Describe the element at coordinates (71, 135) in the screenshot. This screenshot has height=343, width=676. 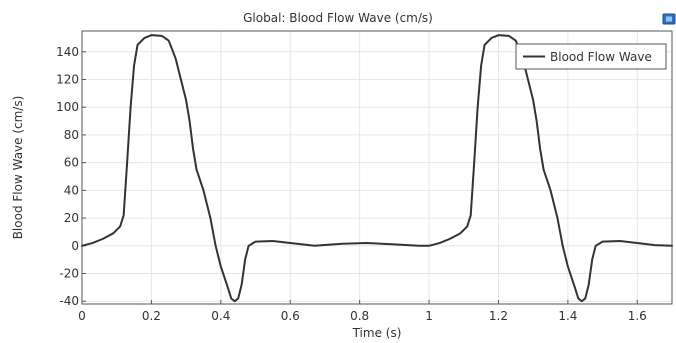
I see `y-tick-label: 80` at that location.